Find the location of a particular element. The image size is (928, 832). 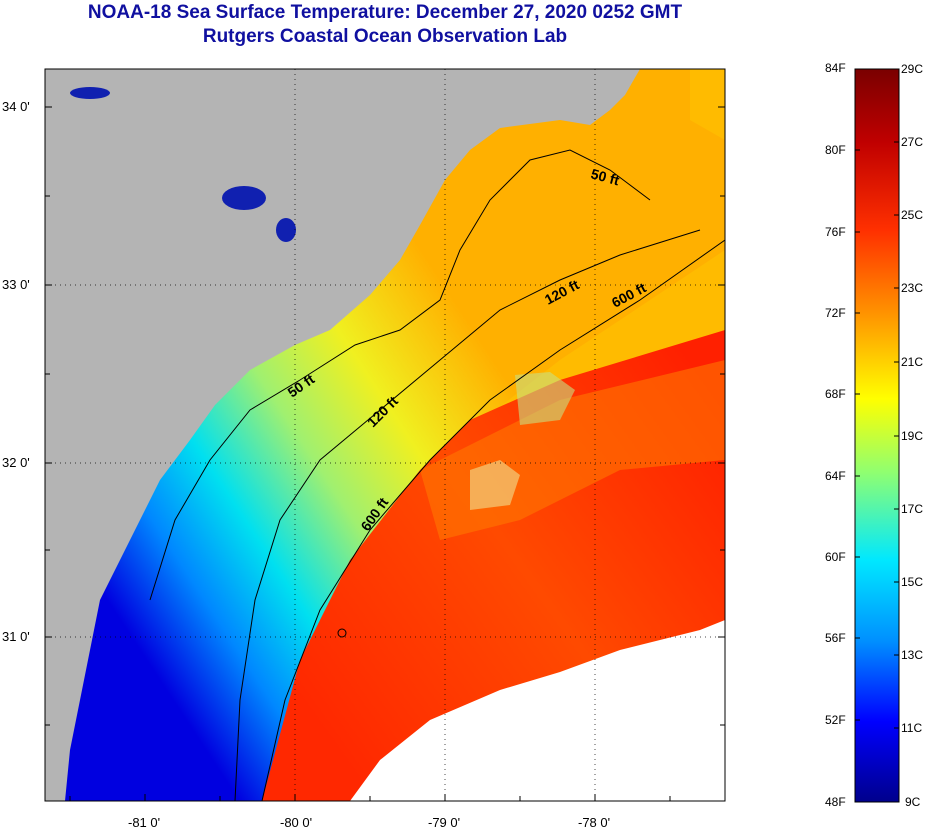

colorbar-f-label: 60F is located at coordinates (835, 557).